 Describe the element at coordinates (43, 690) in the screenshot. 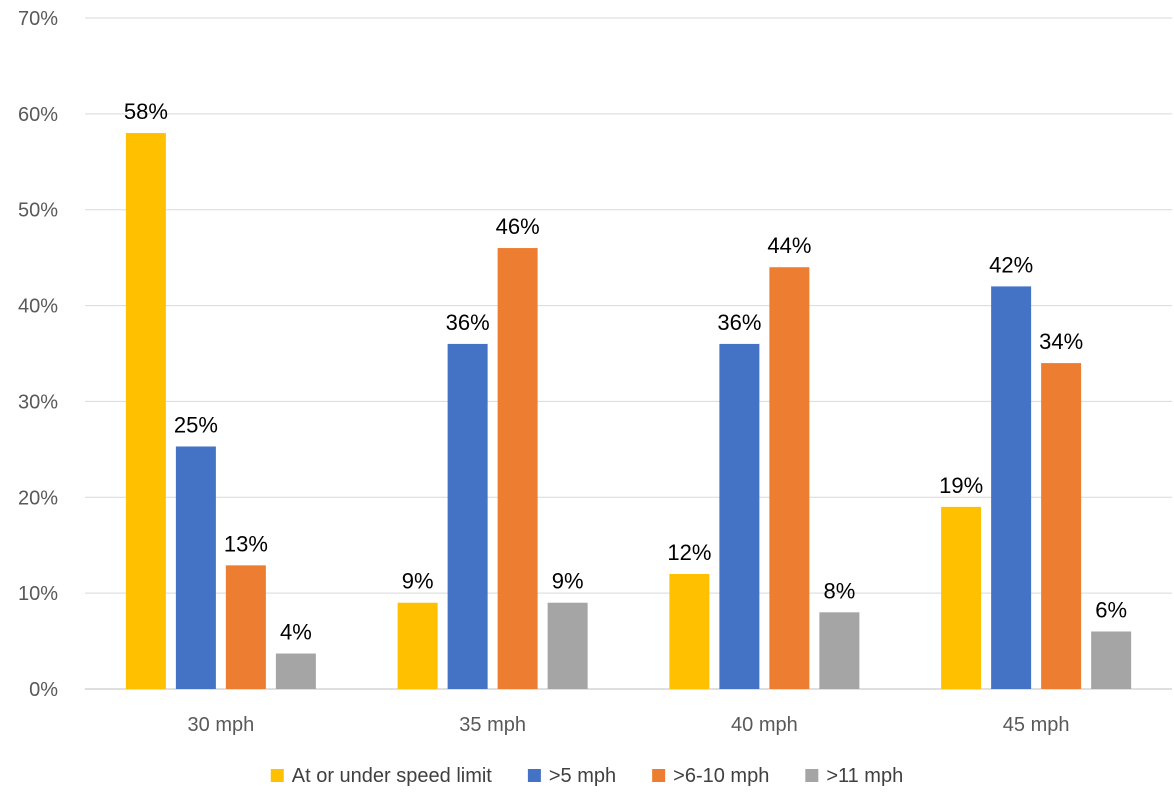

I see `y-tick-label: 0%` at that location.